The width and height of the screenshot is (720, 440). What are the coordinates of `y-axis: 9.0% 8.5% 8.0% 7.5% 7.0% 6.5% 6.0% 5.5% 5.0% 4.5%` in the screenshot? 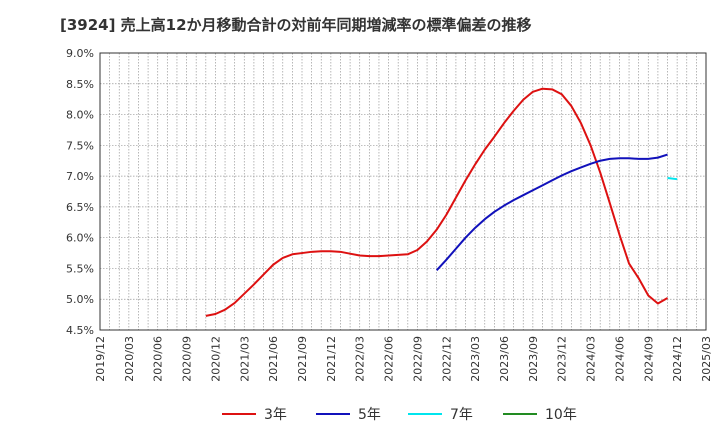 It's located at (80, 192).